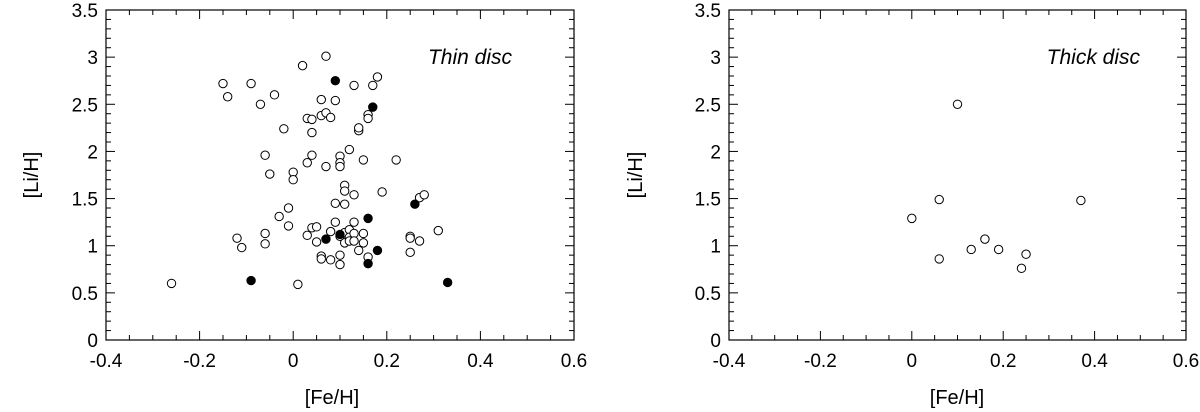  What do you see at coordinates (1094, 57) in the screenshot?
I see `panel-title: Thick disc` at bounding box center [1094, 57].